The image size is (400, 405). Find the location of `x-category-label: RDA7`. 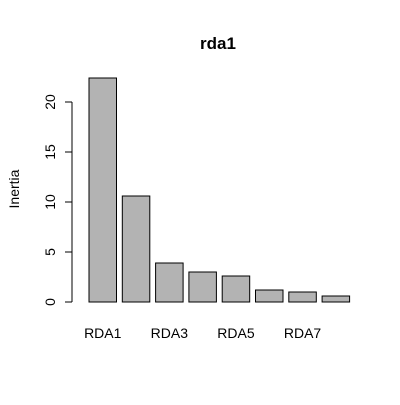

x-category-label: RDA7 is located at coordinates (303, 333).